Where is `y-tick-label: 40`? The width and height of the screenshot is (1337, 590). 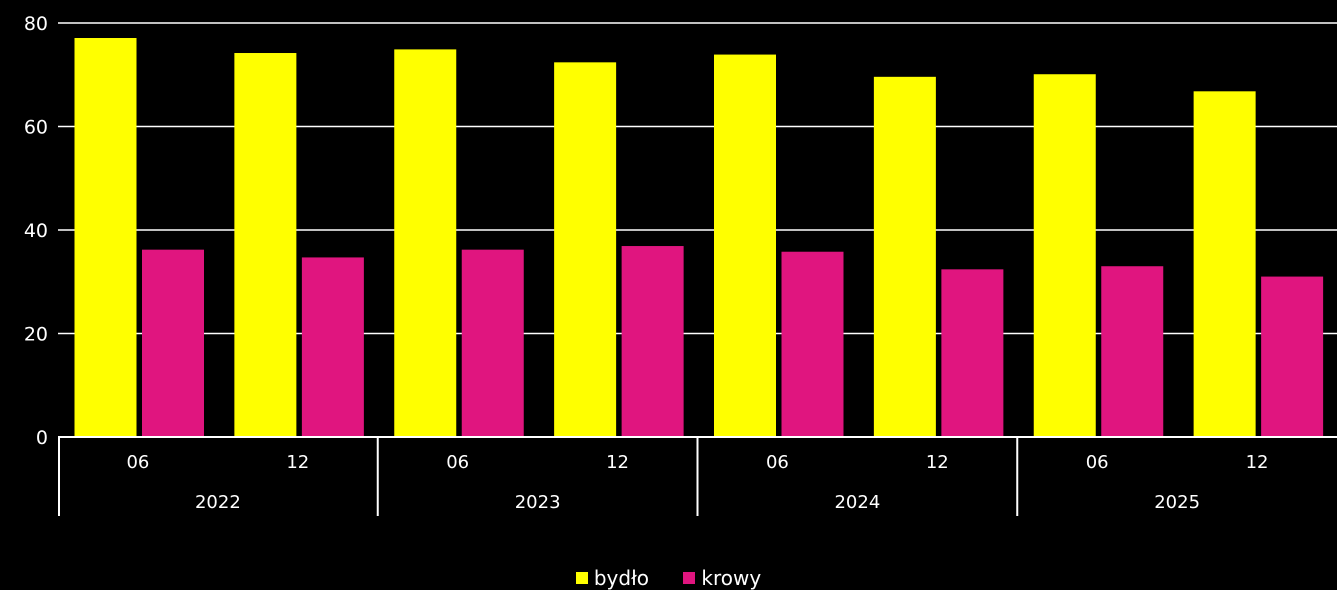 y-tick-label: 40 is located at coordinates (36, 231).